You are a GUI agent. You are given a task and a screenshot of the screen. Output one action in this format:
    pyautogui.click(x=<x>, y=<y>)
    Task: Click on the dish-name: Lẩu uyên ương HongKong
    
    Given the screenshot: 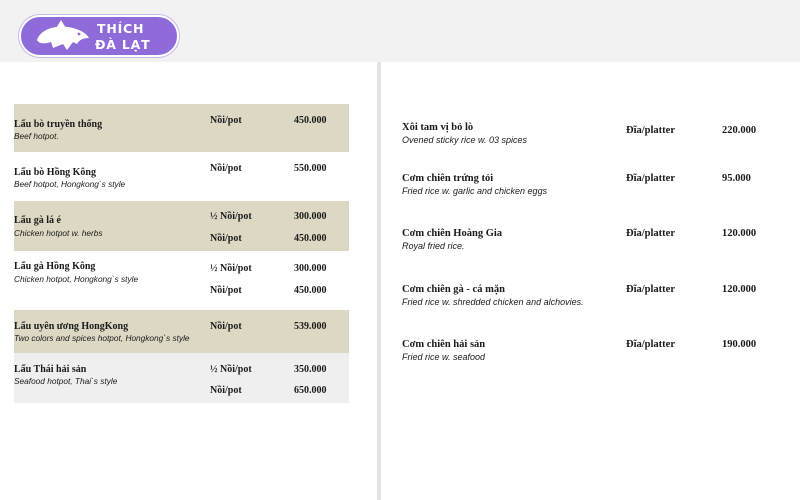 What is the action you would take?
    pyautogui.click(x=71, y=326)
    